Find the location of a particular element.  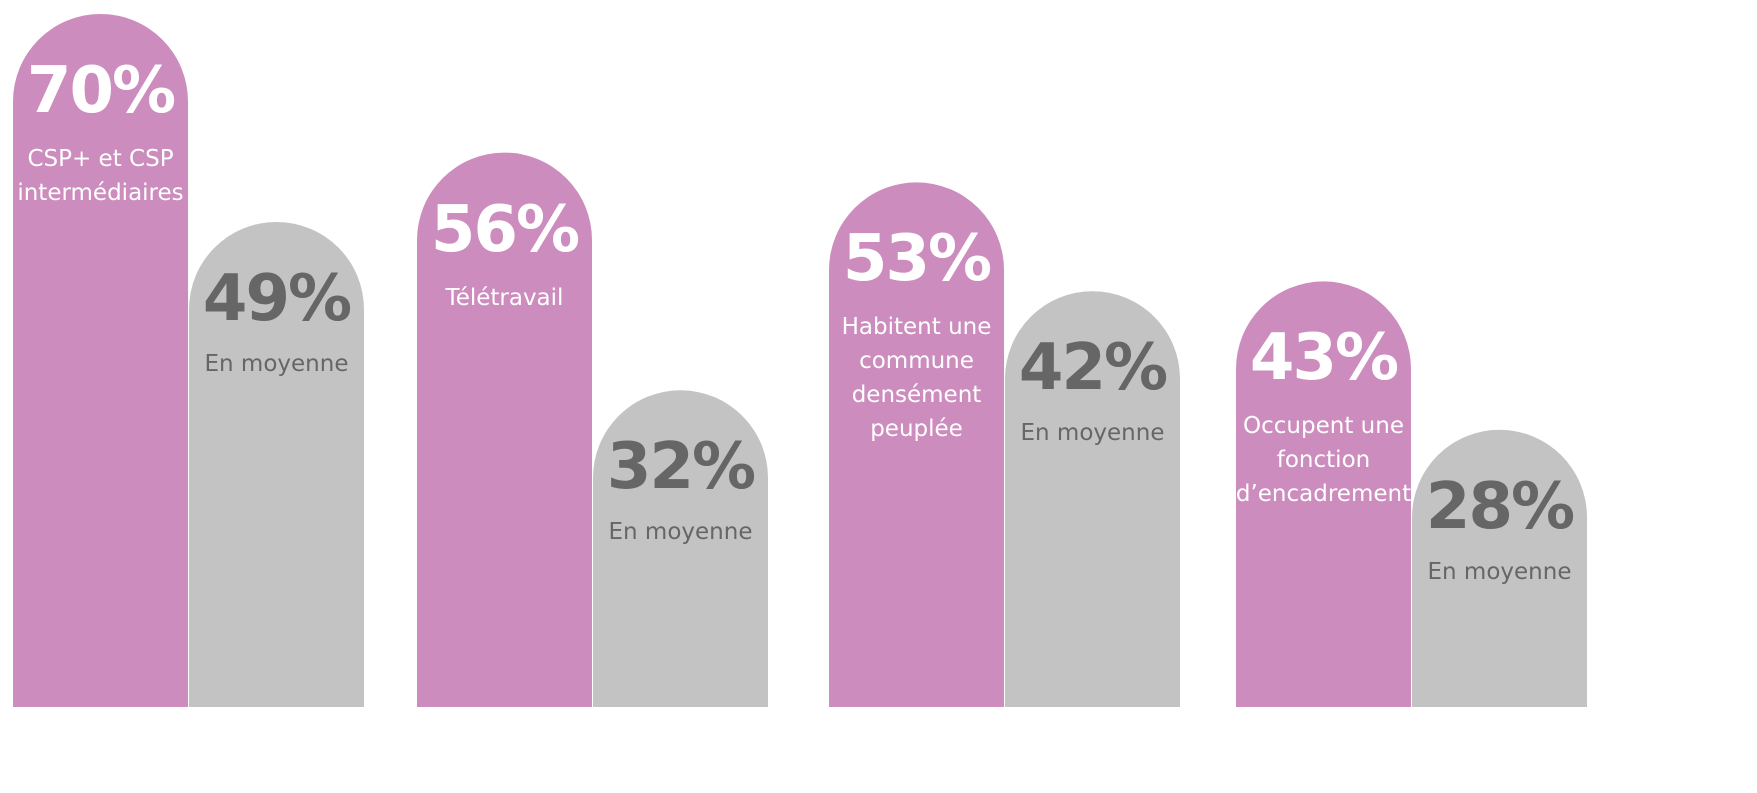

value-label: 32% is located at coordinates (681, 470).